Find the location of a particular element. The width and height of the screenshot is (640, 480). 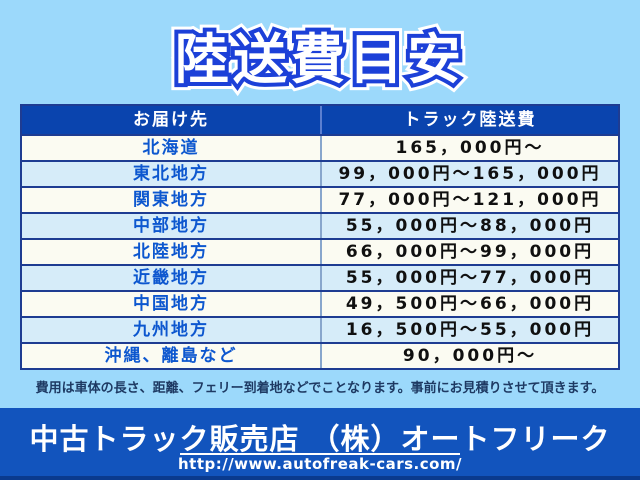

banner-bottom-edge is located at coordinates (320, 478).